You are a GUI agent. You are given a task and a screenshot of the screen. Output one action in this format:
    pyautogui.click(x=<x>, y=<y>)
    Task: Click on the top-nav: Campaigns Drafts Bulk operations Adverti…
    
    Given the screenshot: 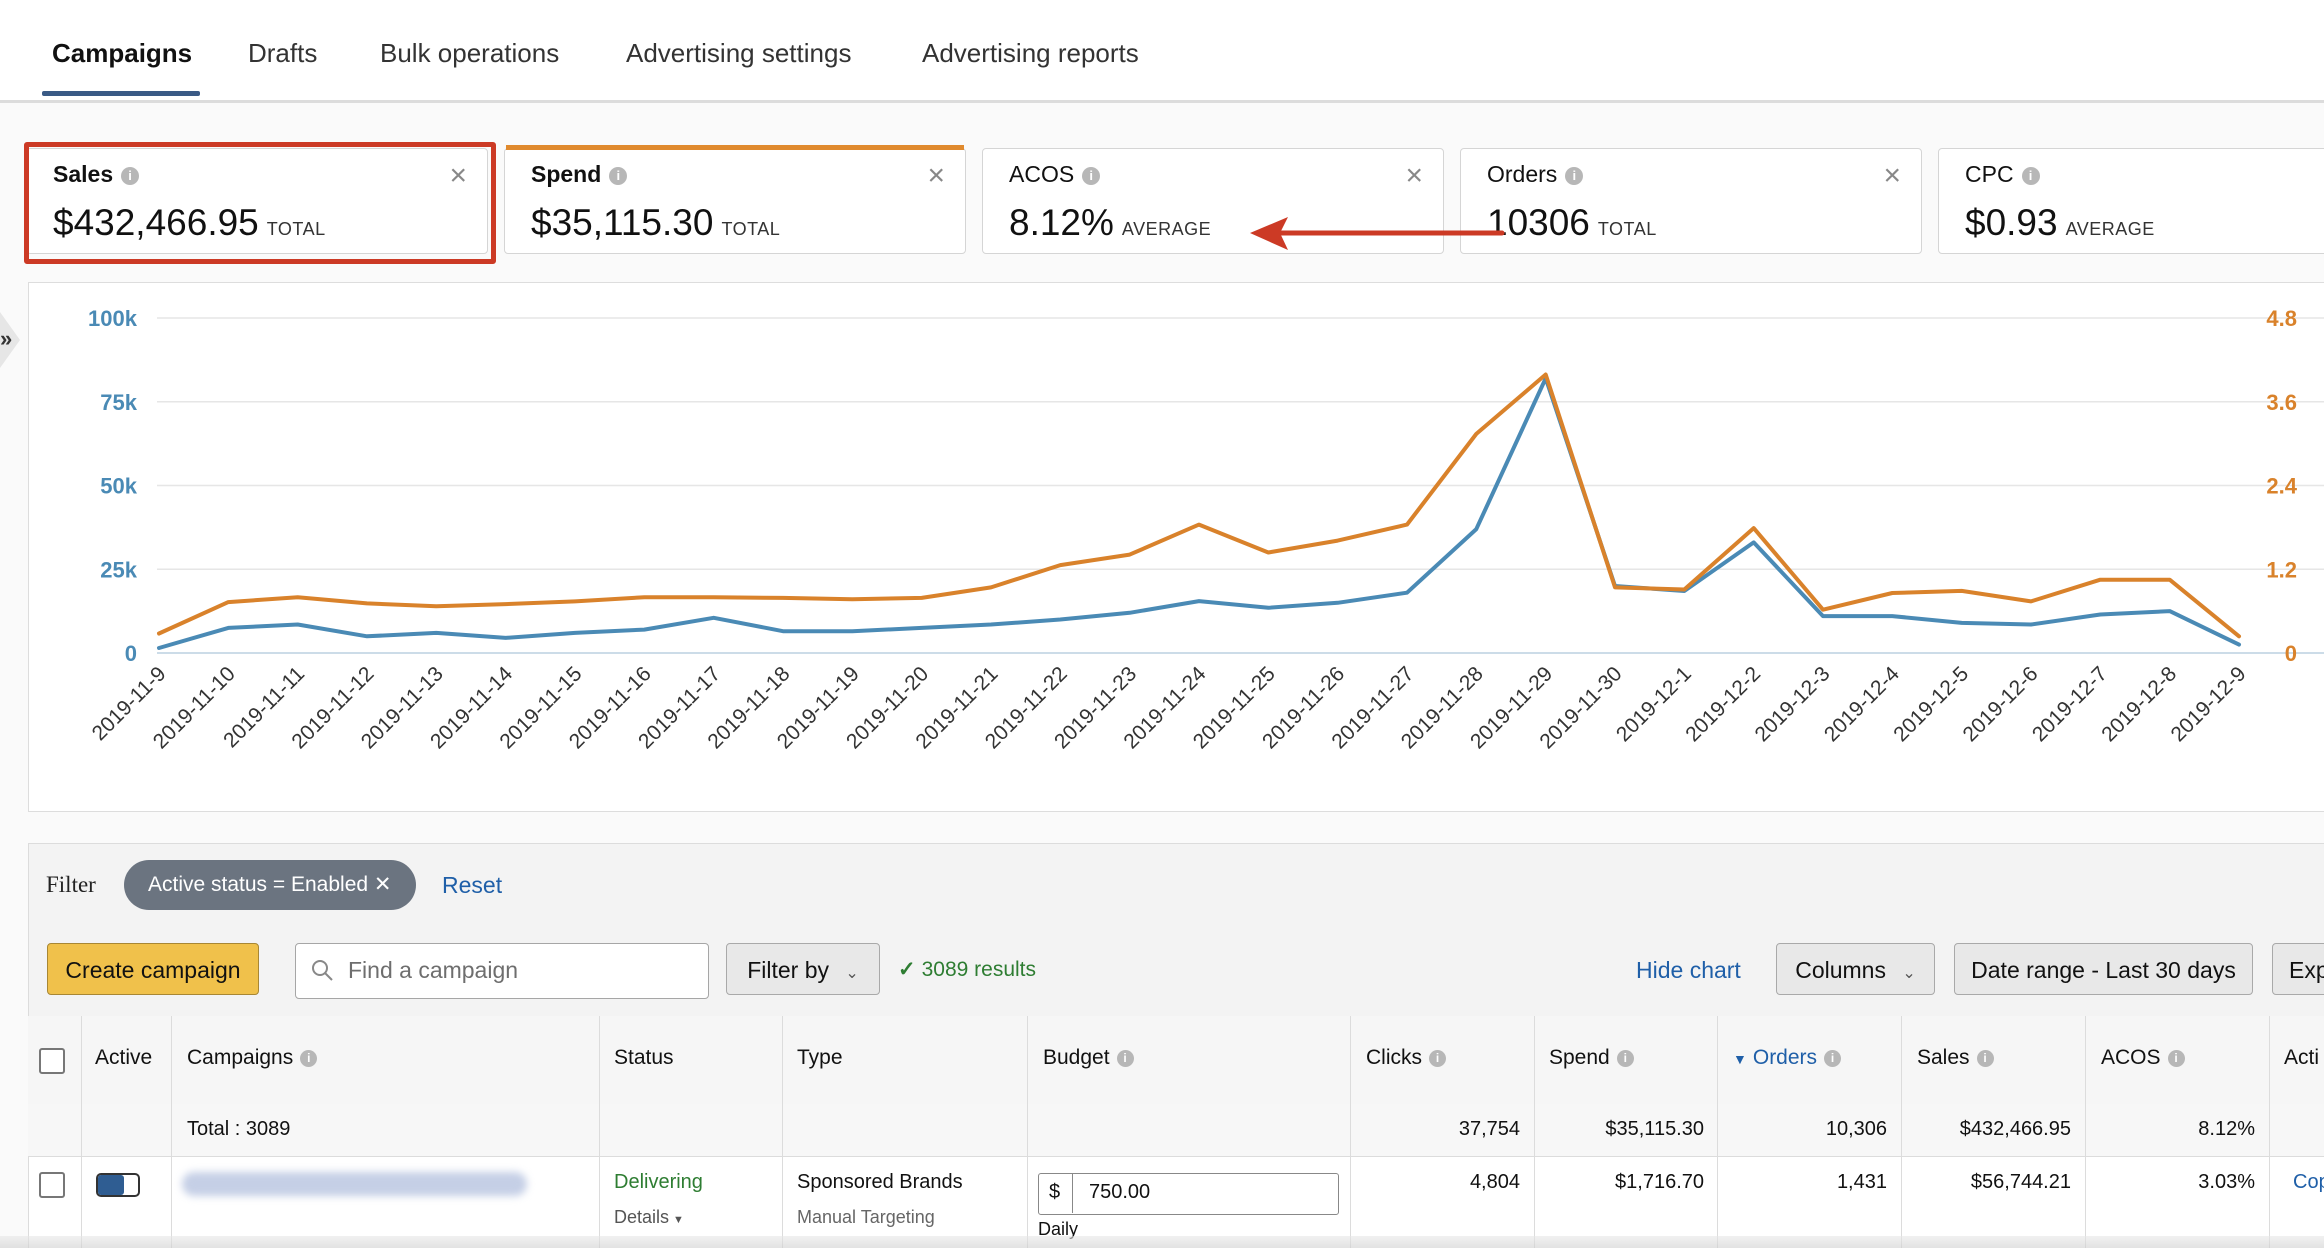 What is the action you would take?
    pyautogui.click(x=1162, y=51)
    